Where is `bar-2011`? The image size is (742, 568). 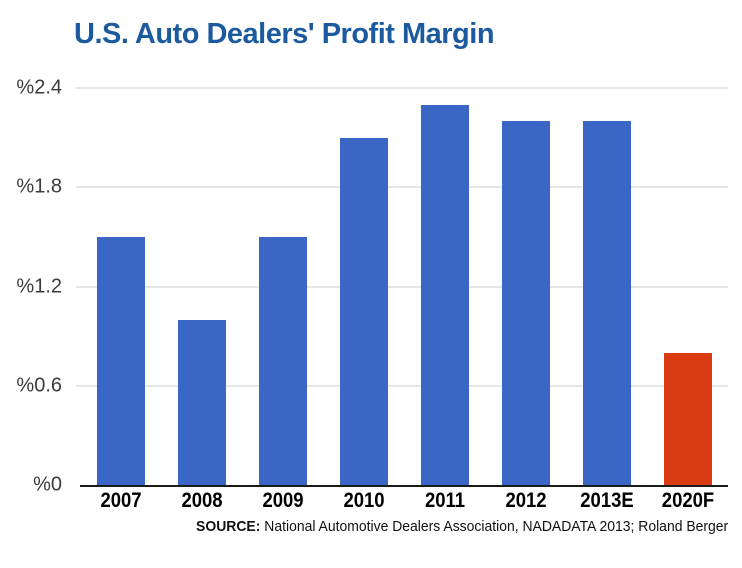
bar-2011 is located at coordinates (444, 294).